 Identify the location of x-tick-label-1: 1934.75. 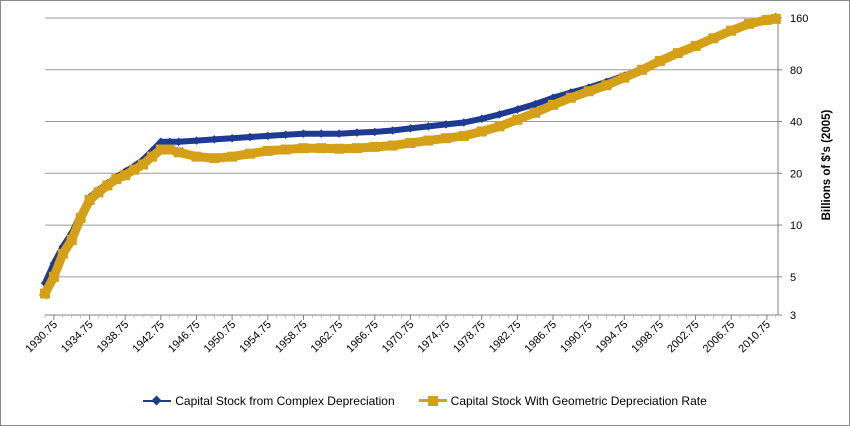
(77, 337).